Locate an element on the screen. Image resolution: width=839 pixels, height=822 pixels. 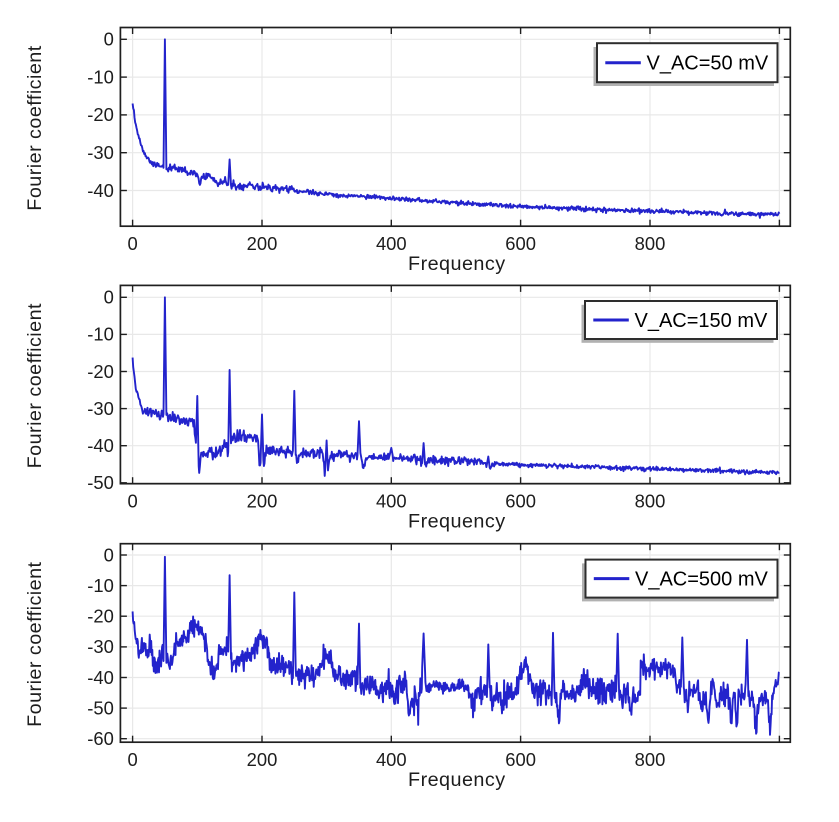
svg-text: V_AC=500 mV is located at coordinates (702, 580).